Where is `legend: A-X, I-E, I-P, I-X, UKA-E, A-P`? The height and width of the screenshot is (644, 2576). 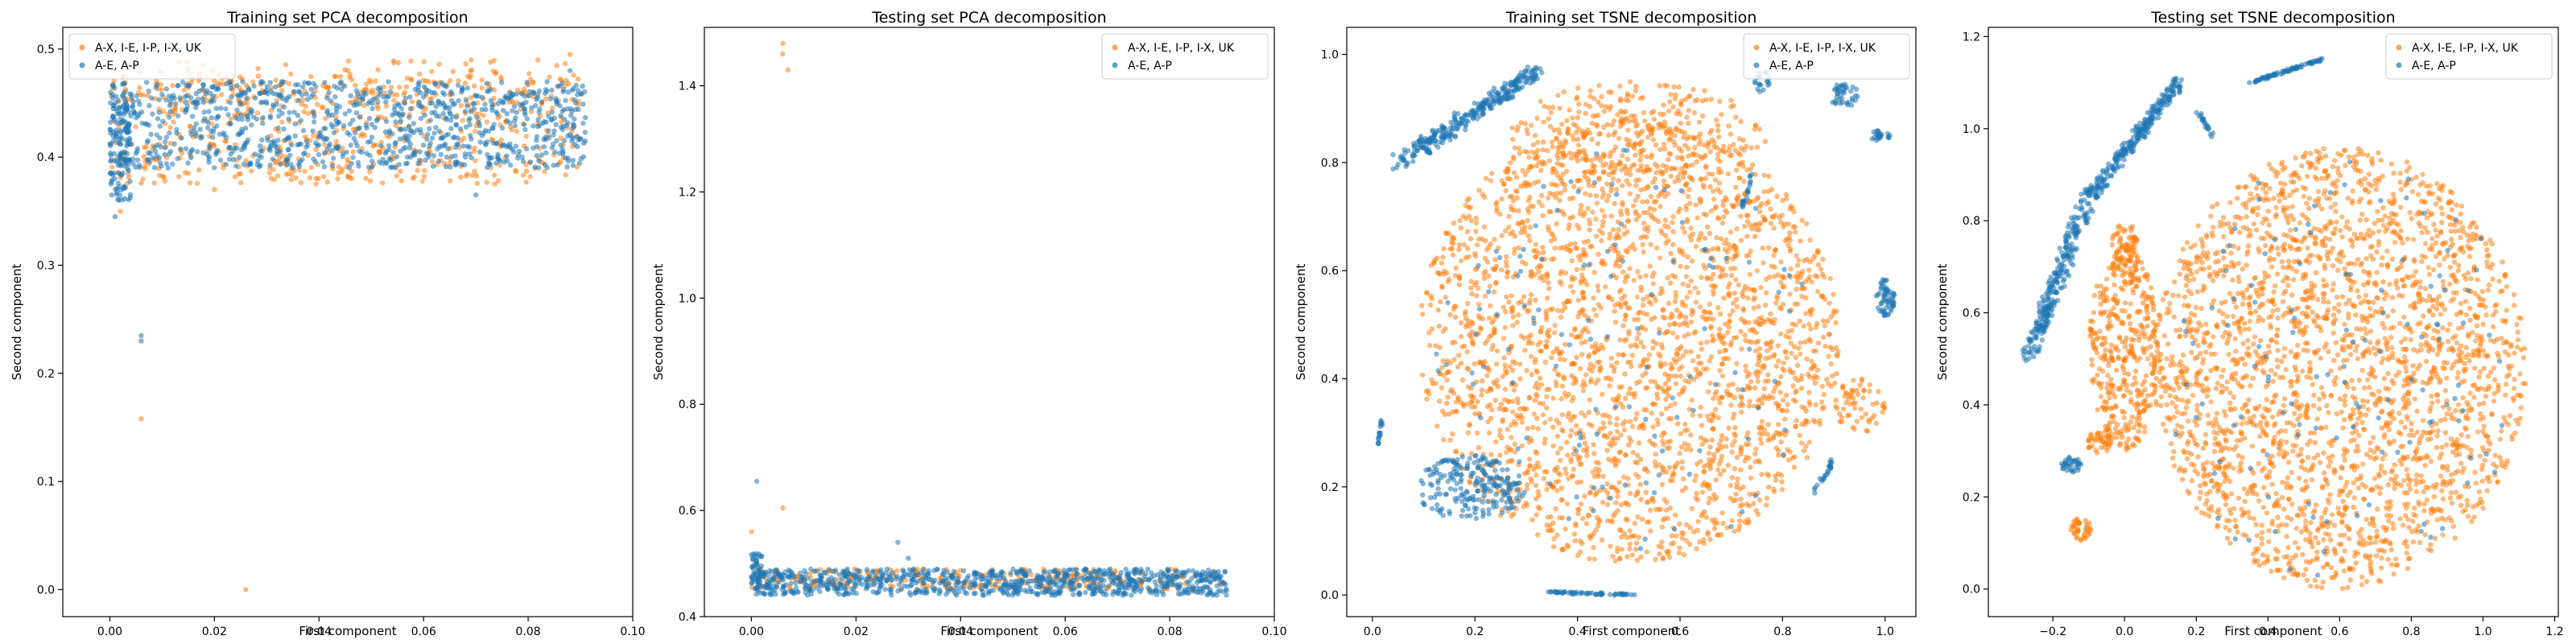
legend: A-X, I-E, I-P, I-X, UKA-E, A-P is located at coordinates (152, 56).